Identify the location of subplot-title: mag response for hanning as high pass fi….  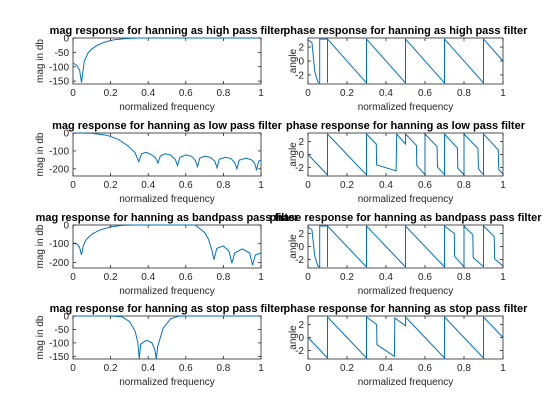
(167, 31).